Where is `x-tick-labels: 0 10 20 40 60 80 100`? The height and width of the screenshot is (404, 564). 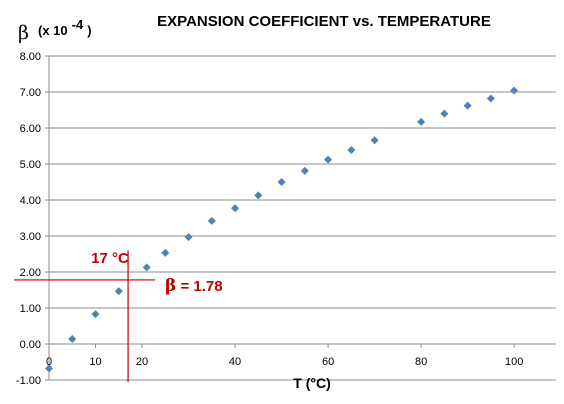 x-tick-labels: 0 10 20 40 60 80 100 is located at coordinates (284, 362).